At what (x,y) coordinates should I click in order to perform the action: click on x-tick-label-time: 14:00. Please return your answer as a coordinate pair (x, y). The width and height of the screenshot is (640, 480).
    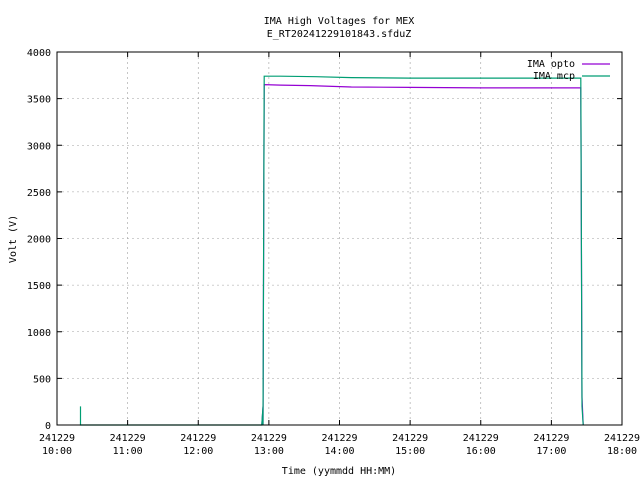
    Looking at the image, I should click on (339, 451).